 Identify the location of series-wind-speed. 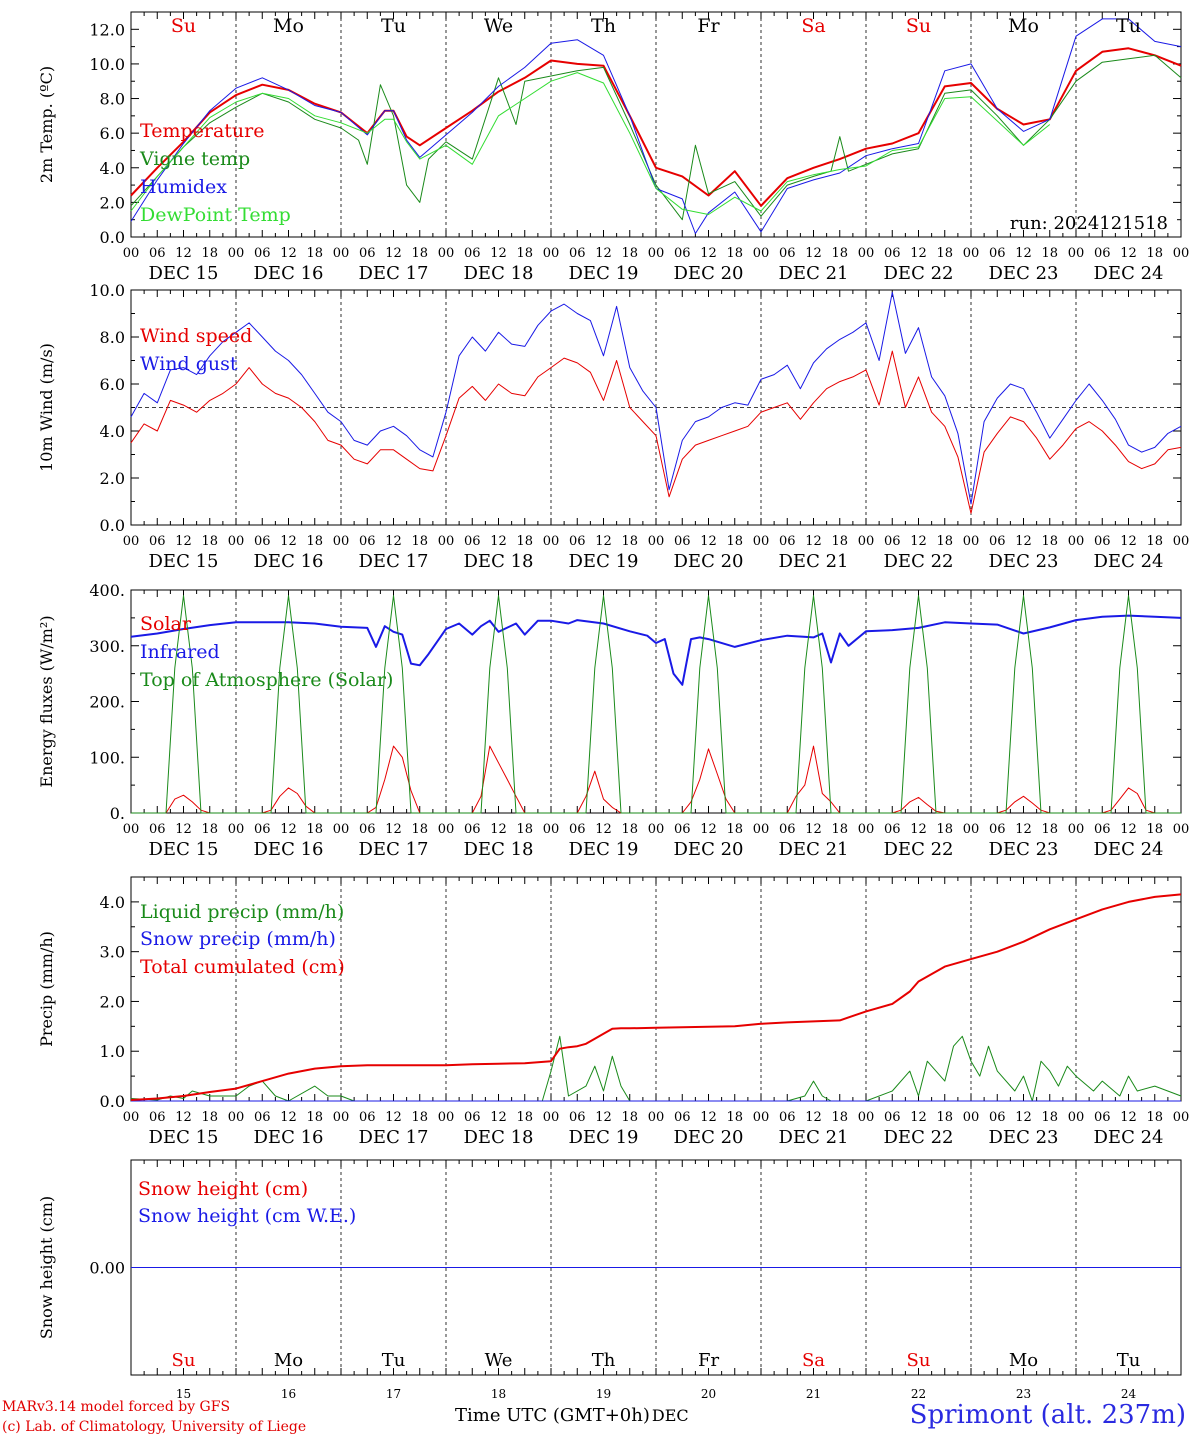
(656, 432).